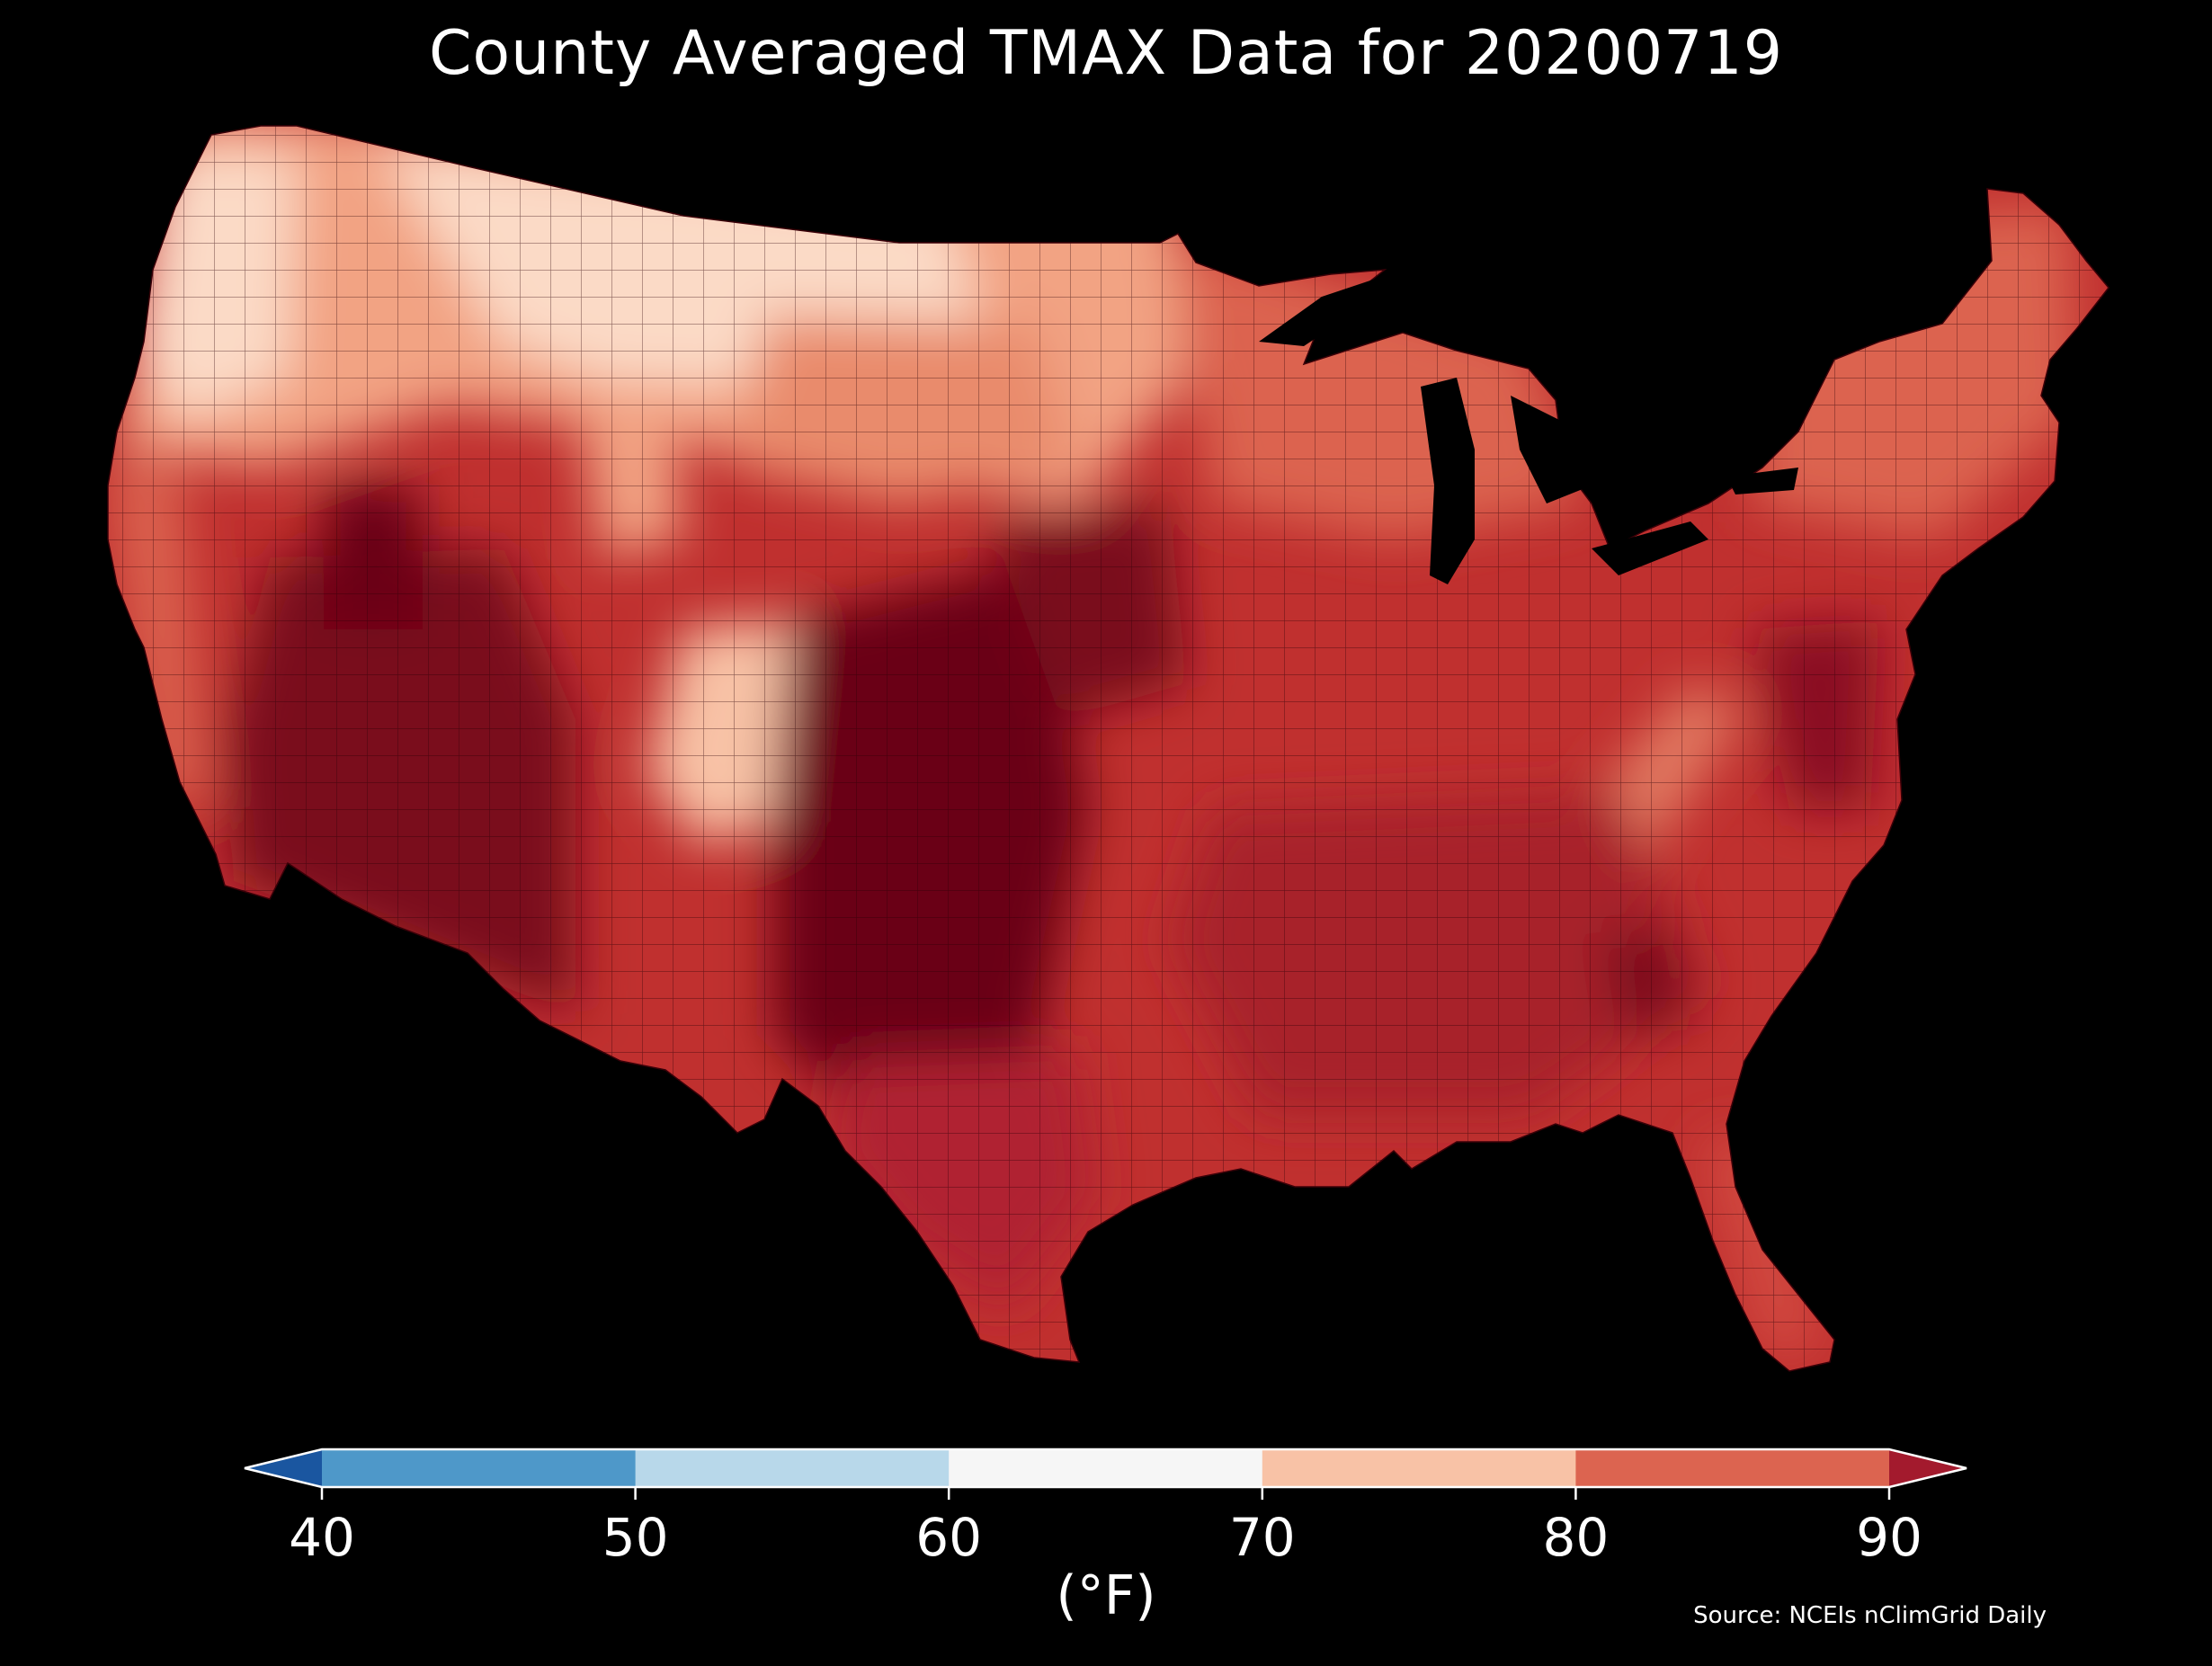  I want to click on colorbar-extend-low, so click(283, 1468).